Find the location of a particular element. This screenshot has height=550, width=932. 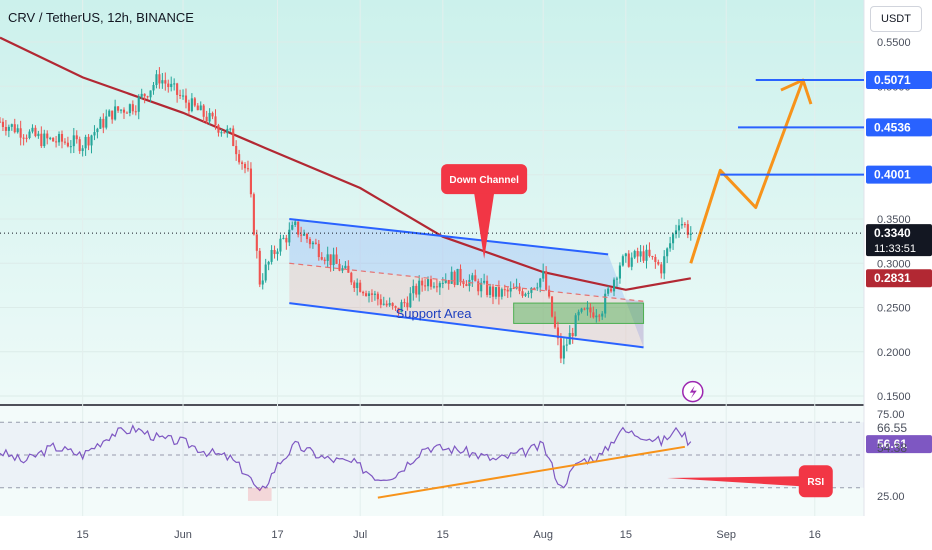

price-tag-text: 0.4536 is located at coordinates (892, 127).